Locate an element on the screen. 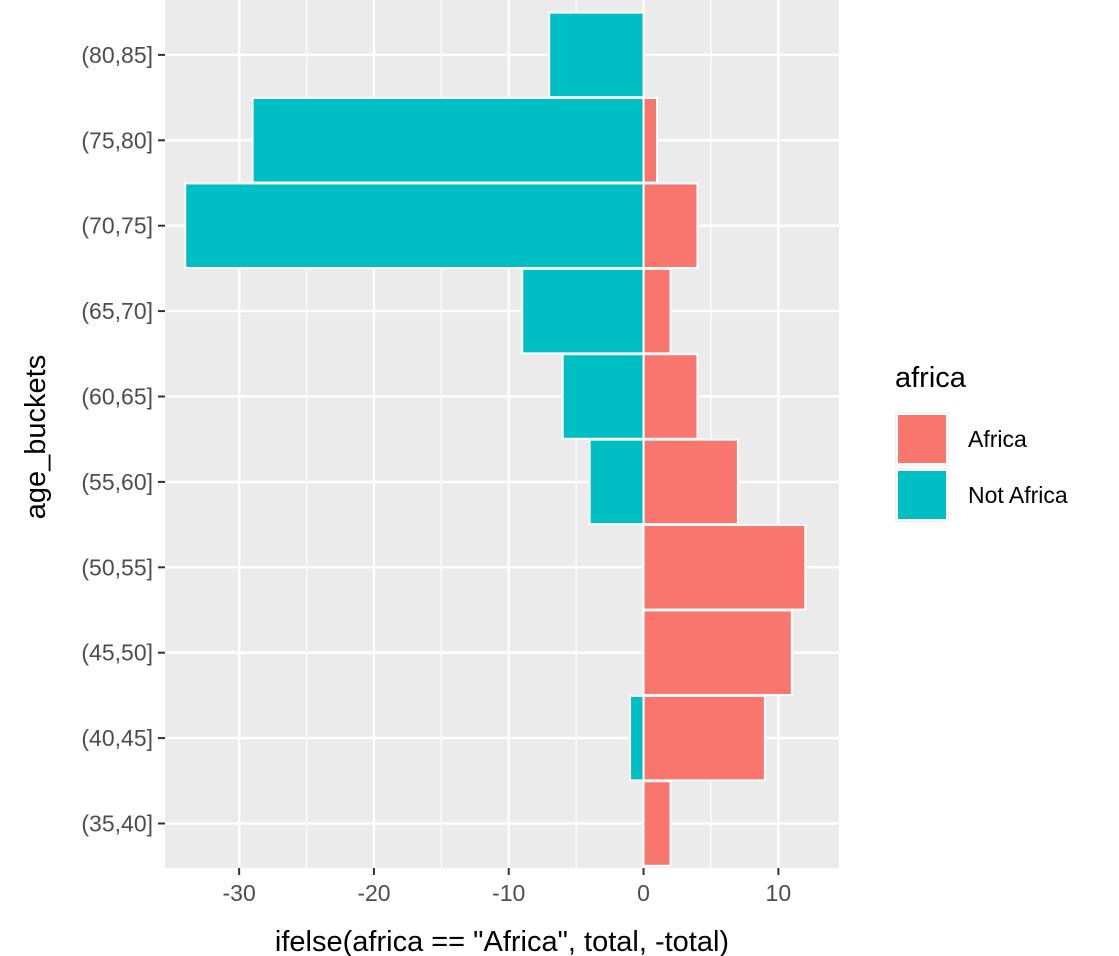 The width and height of the screenshot is (1119, 956). y-tick-label: (45,50] is located at coordinates (117, 653).